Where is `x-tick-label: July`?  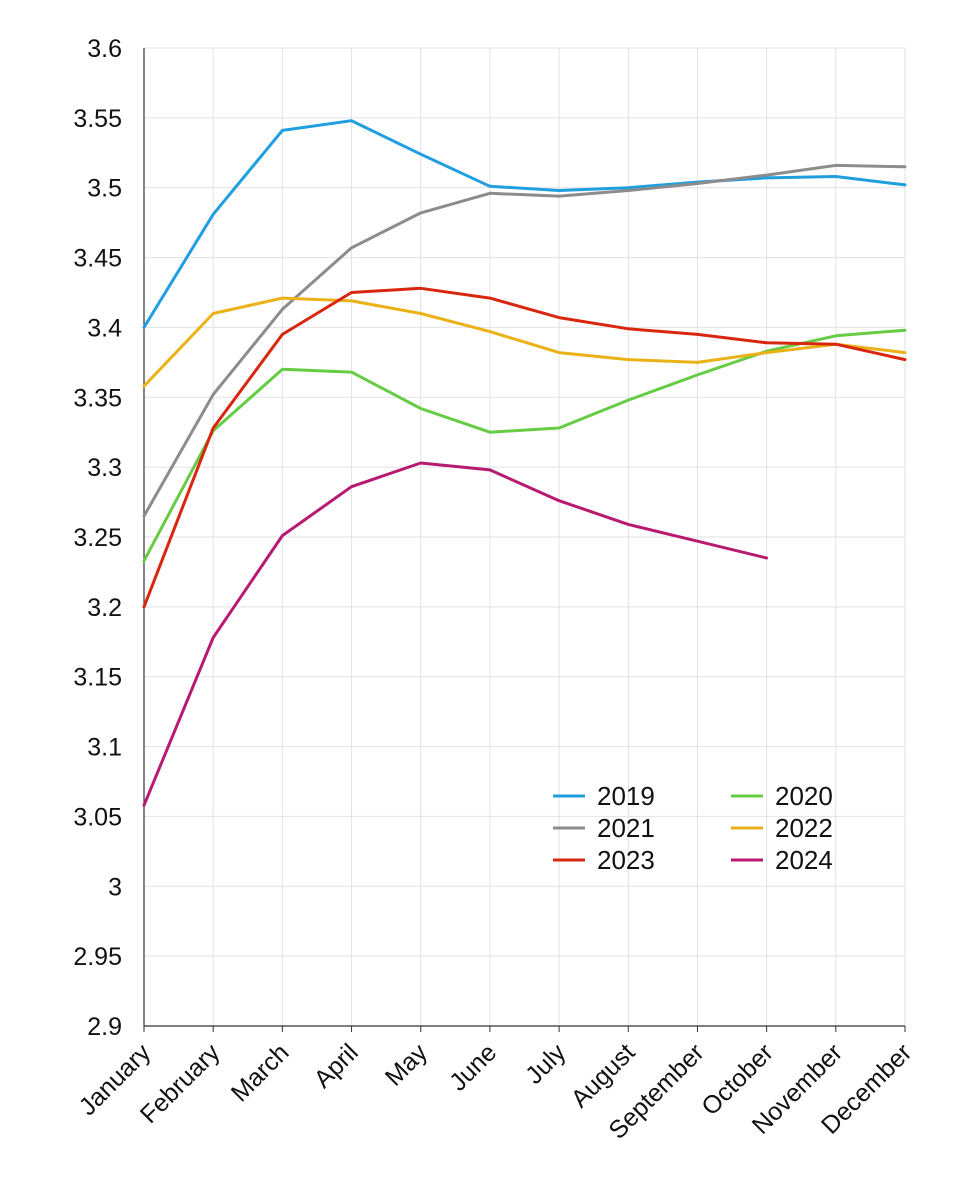
x-tick-label: July is located at coordinates (546, 1064).